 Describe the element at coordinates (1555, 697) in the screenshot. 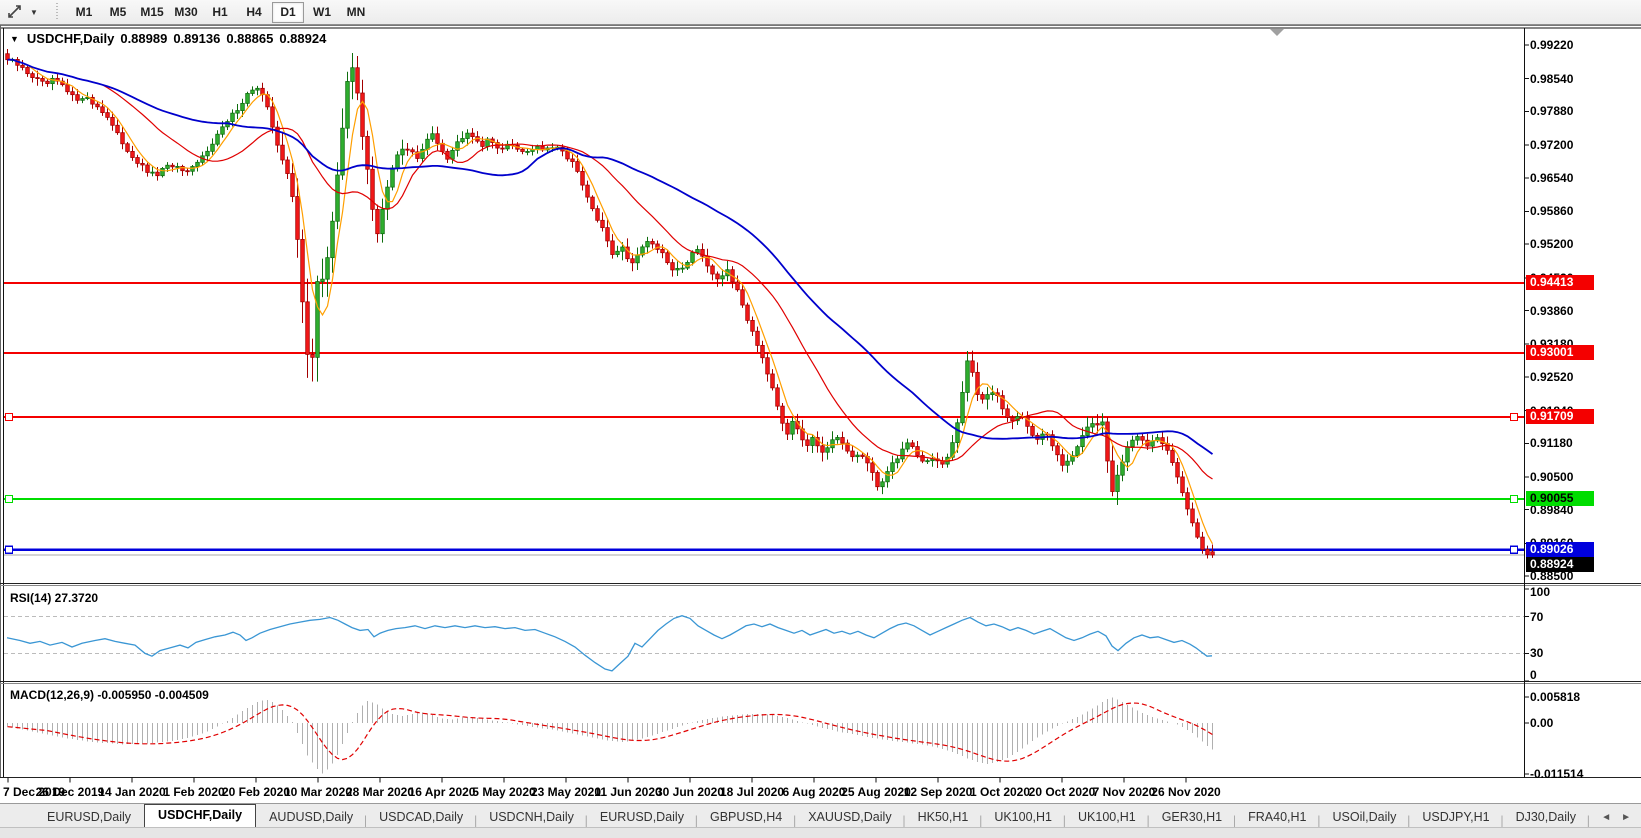

I see `macd-tick-label: 0.005818` at that location.